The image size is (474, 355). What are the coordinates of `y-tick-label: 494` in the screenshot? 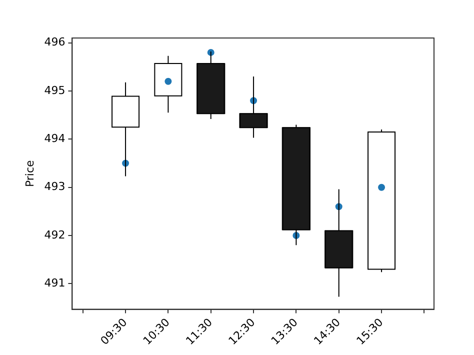 It's located at (55, 139).